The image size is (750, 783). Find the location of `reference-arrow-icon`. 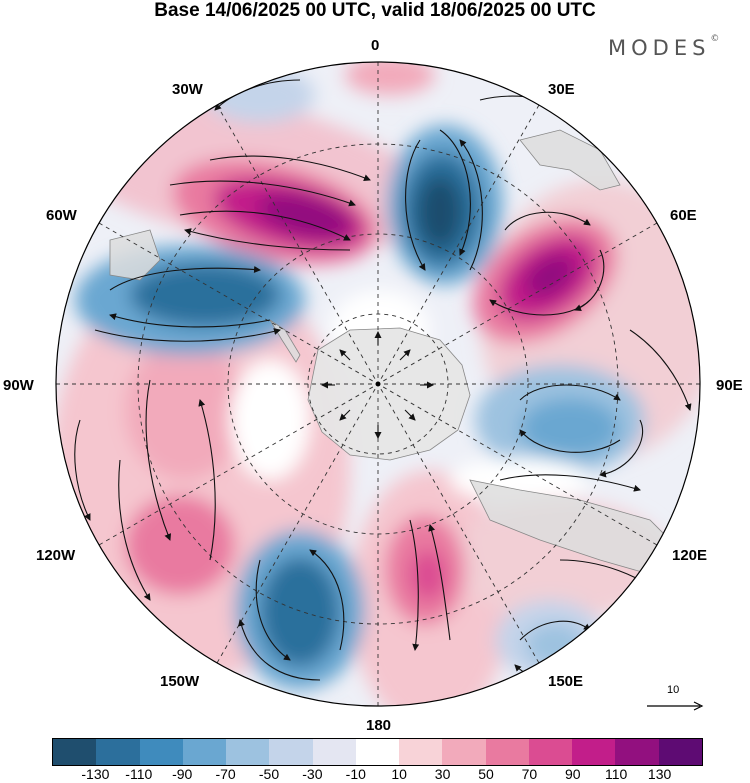

reference-arrow-icon is located at coordinates (675, 706).